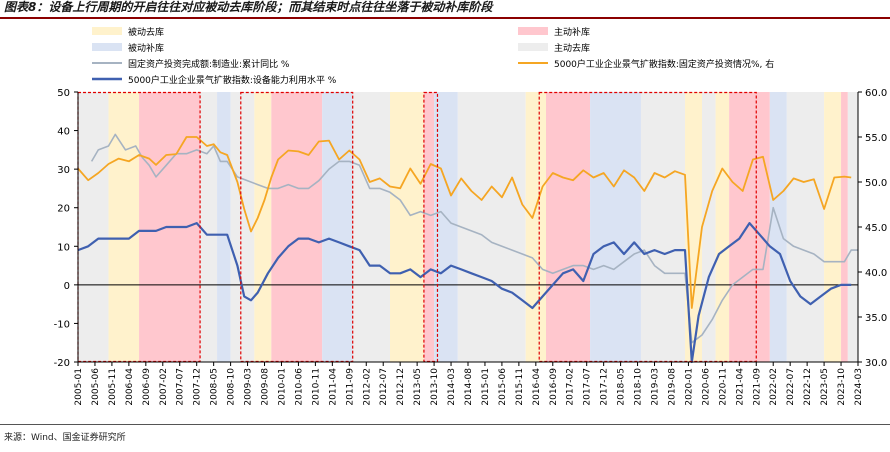 The height and width of the screenshot is (452, 890). Describe the element at coordinates (706, 387) in the screenshot. I see `x-tick-label: 2020-06` at that location.